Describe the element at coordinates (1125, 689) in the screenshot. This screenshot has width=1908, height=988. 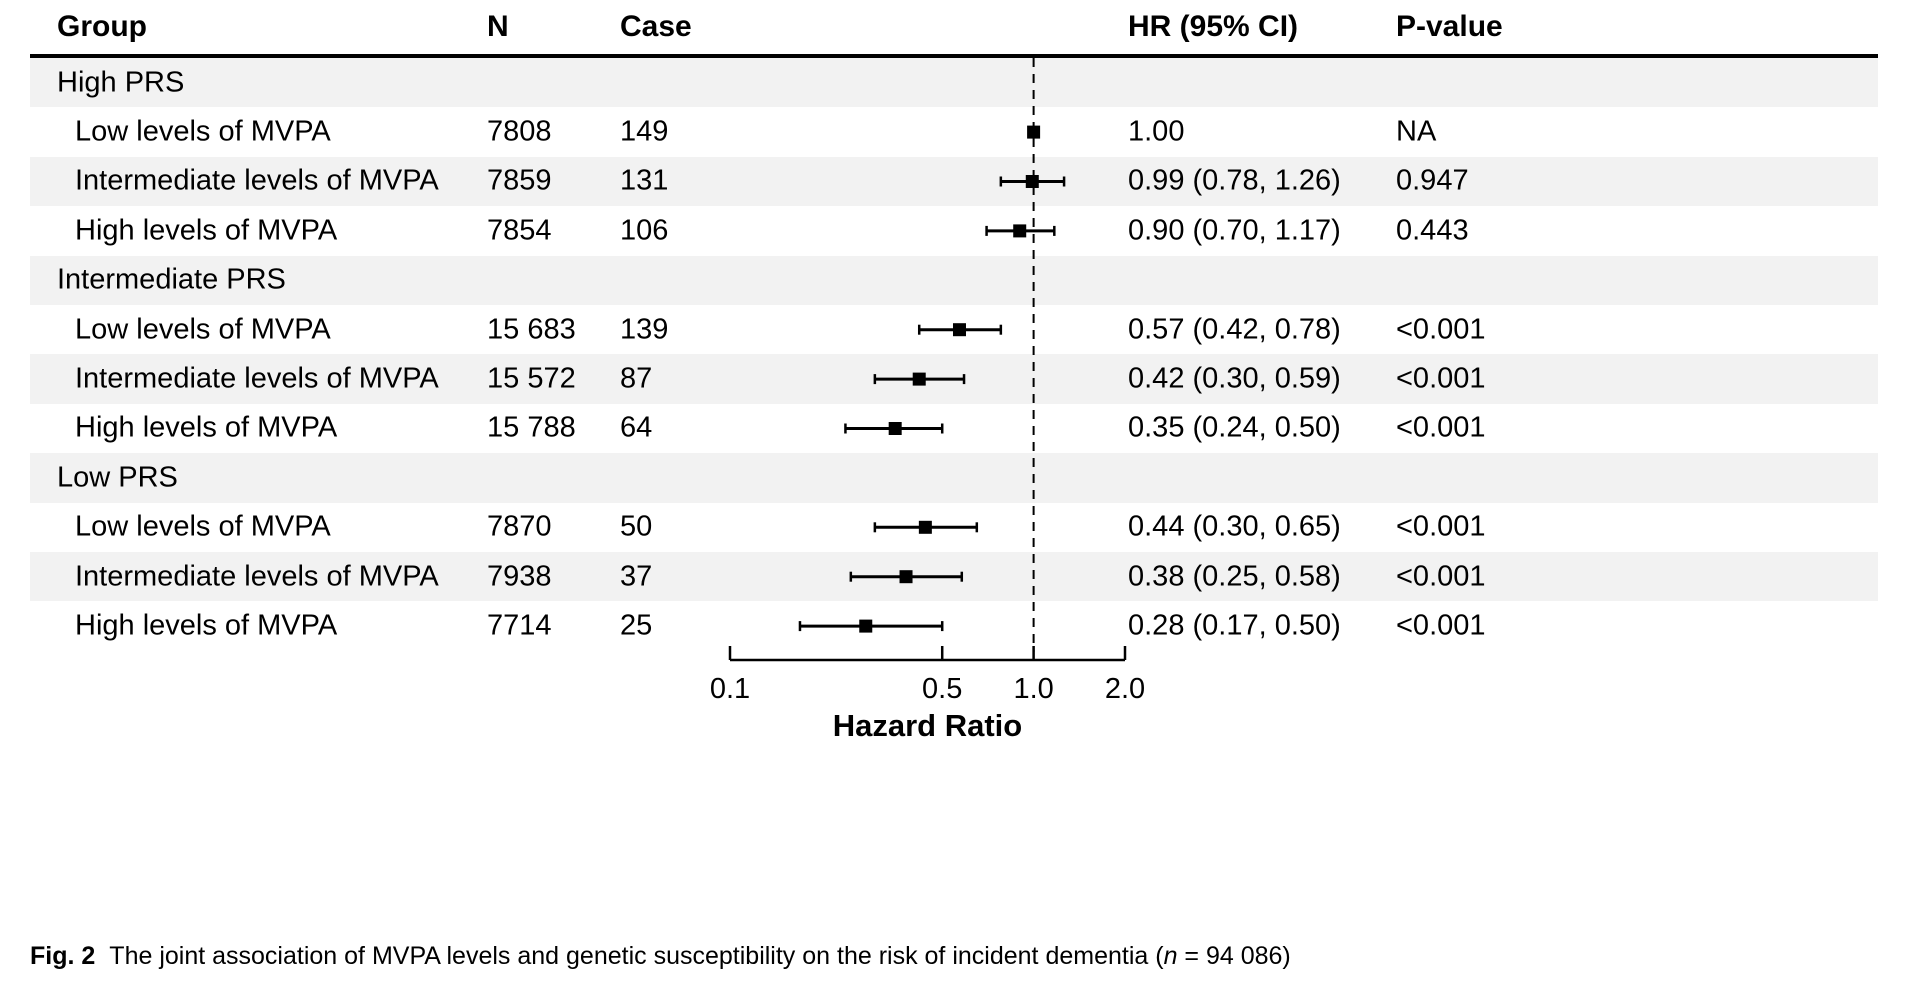
I see `x-tick-label: 2.0` at that location.